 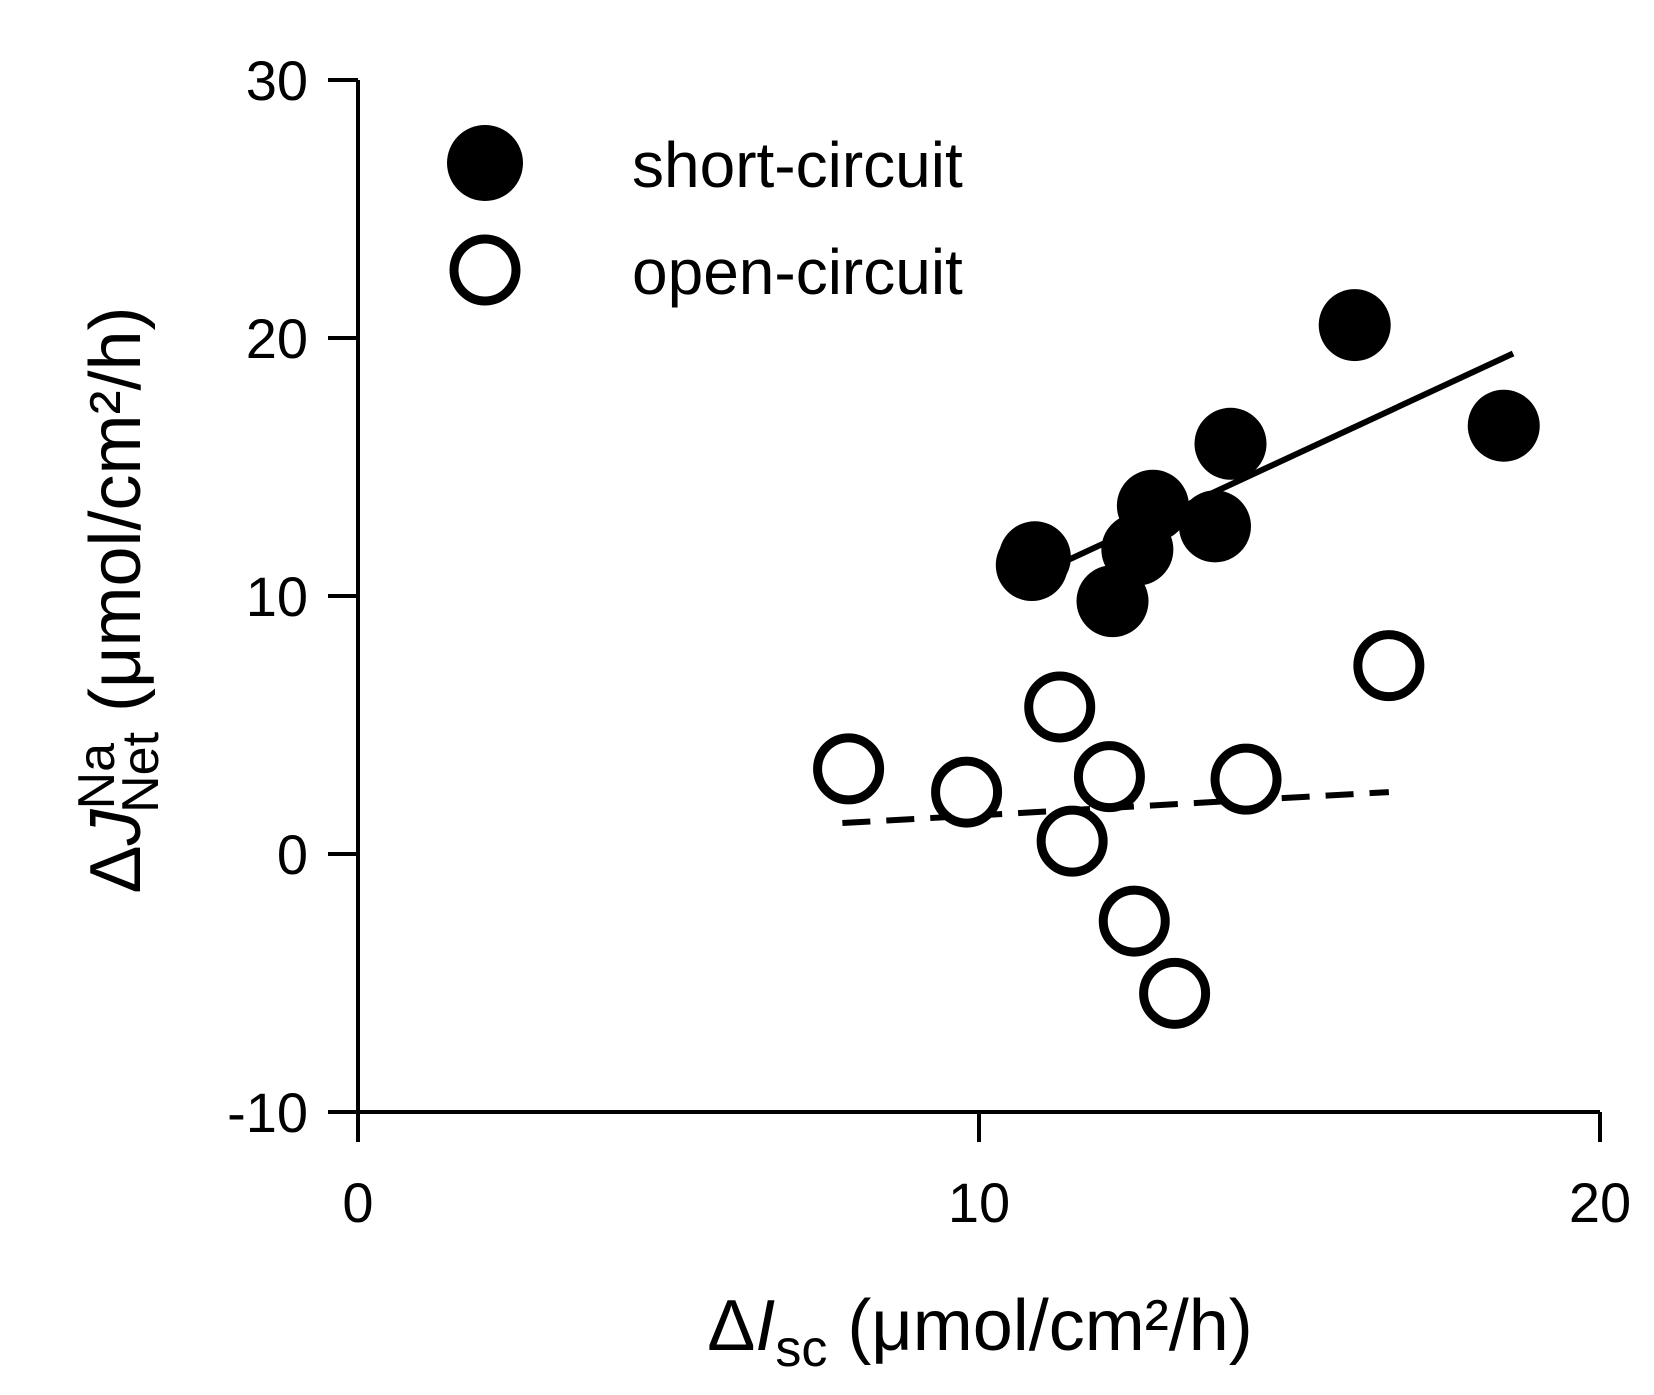 What do you see at coordinates (979, 1202) in the screenshot?
I see `x-tick-label: 10` at bounding box center [979, 1202].